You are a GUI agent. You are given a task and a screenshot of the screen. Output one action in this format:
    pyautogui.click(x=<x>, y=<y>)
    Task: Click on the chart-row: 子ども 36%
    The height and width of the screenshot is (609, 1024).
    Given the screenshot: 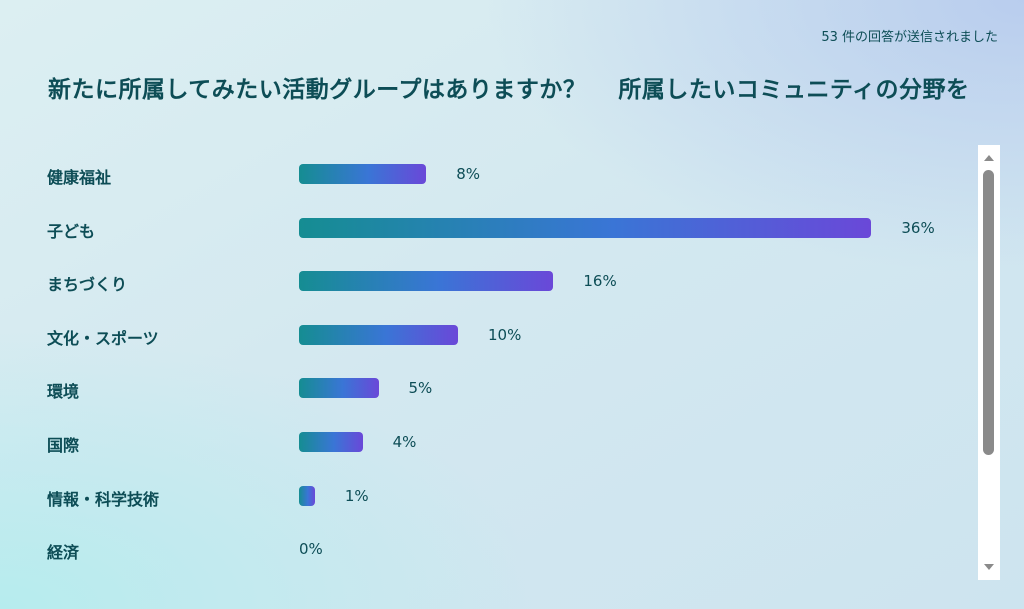 What is the action you would take?
    pyautogui.click(x=480, y=228)
    